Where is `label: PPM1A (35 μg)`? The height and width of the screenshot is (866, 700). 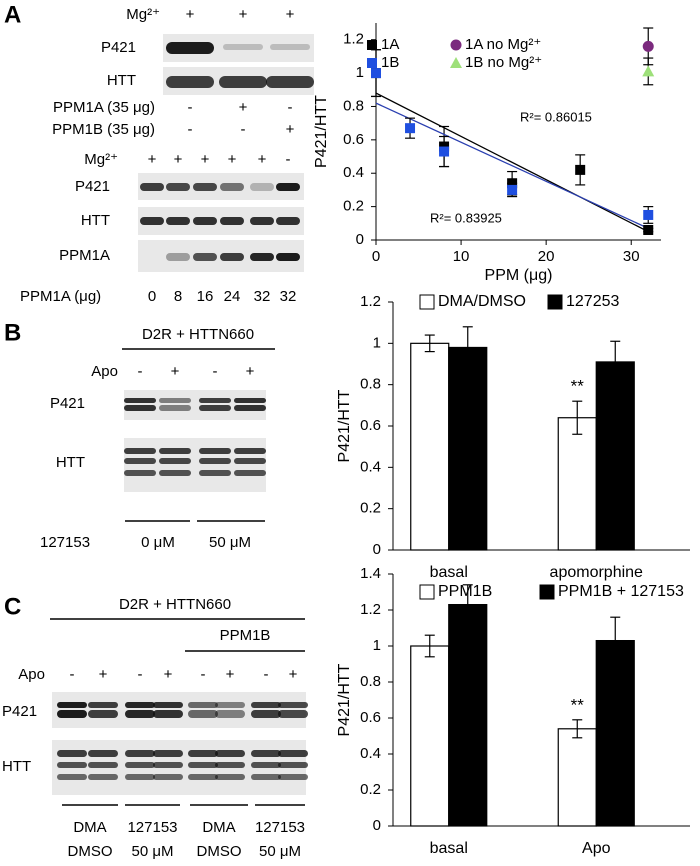 label: PPM1A (35 μg) is located at coordinates (104, 107).